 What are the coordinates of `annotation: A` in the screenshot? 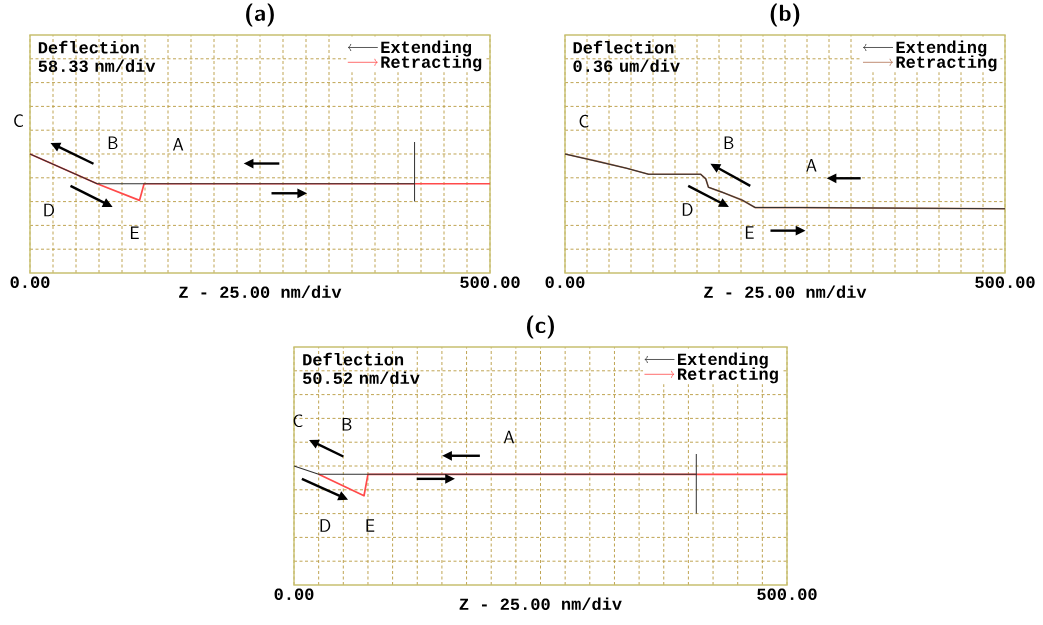 It's located at (811, 165).